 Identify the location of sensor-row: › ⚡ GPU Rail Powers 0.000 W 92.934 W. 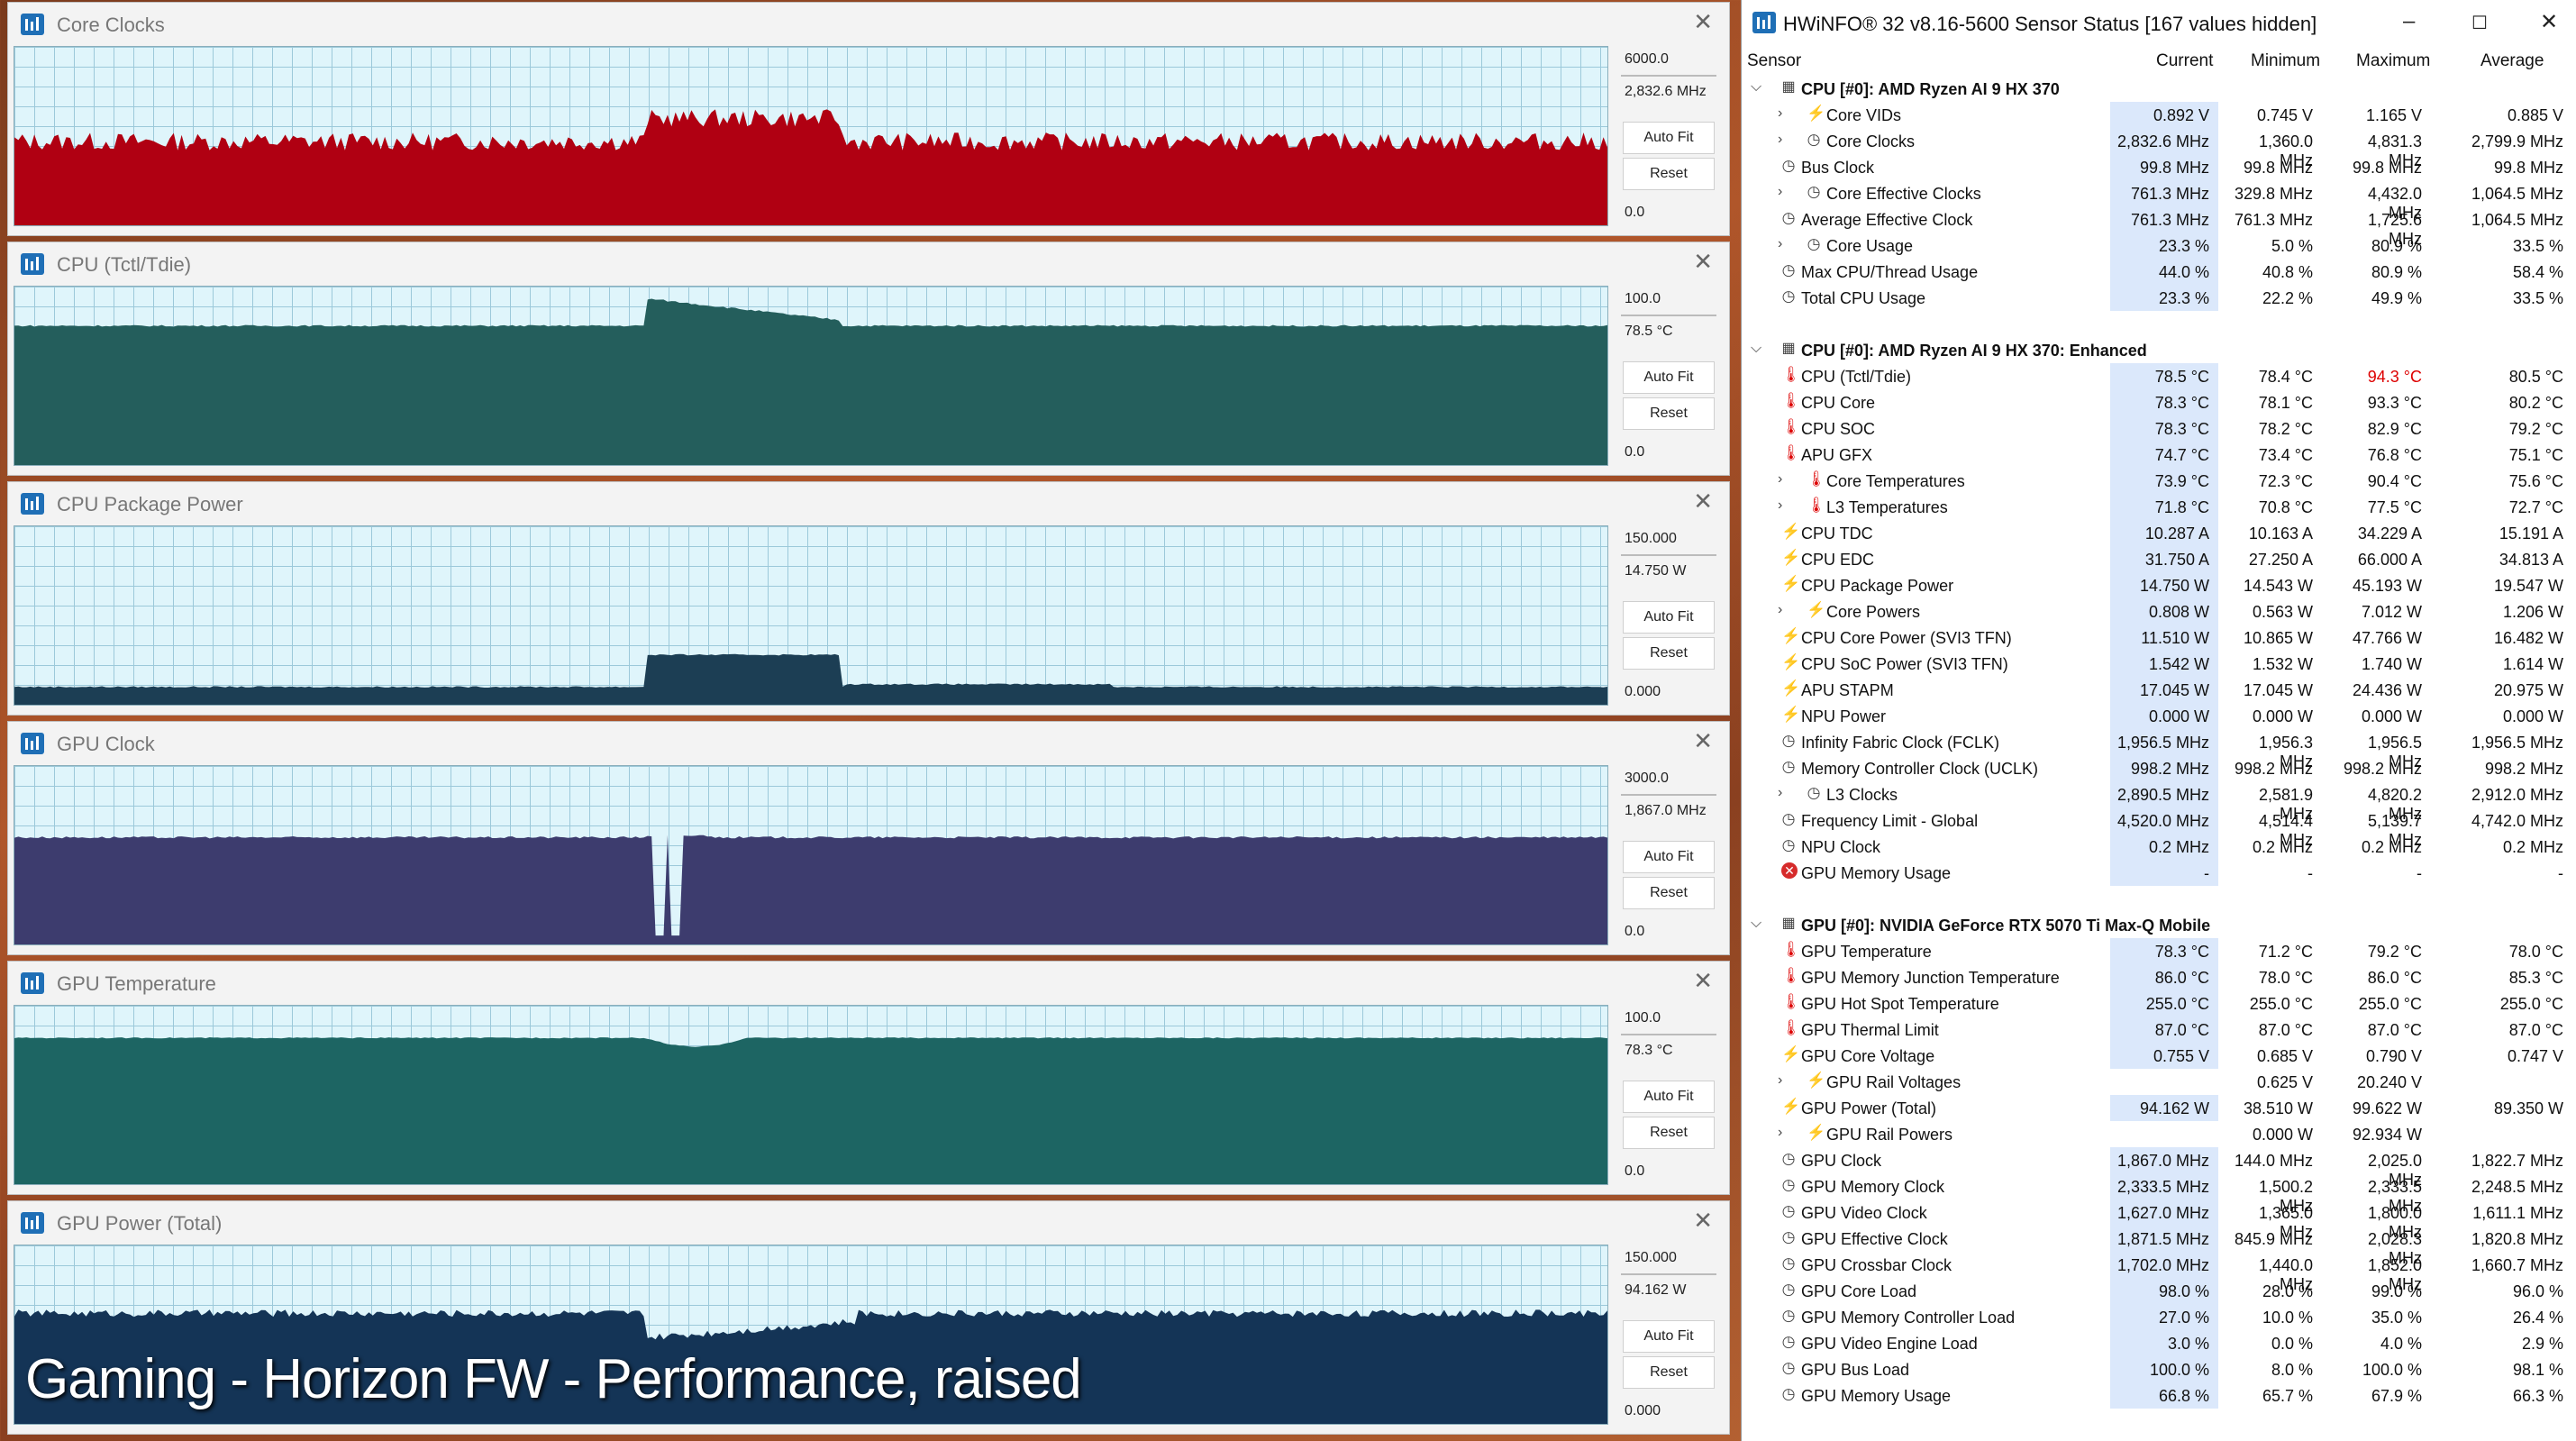
(2159, 1134).